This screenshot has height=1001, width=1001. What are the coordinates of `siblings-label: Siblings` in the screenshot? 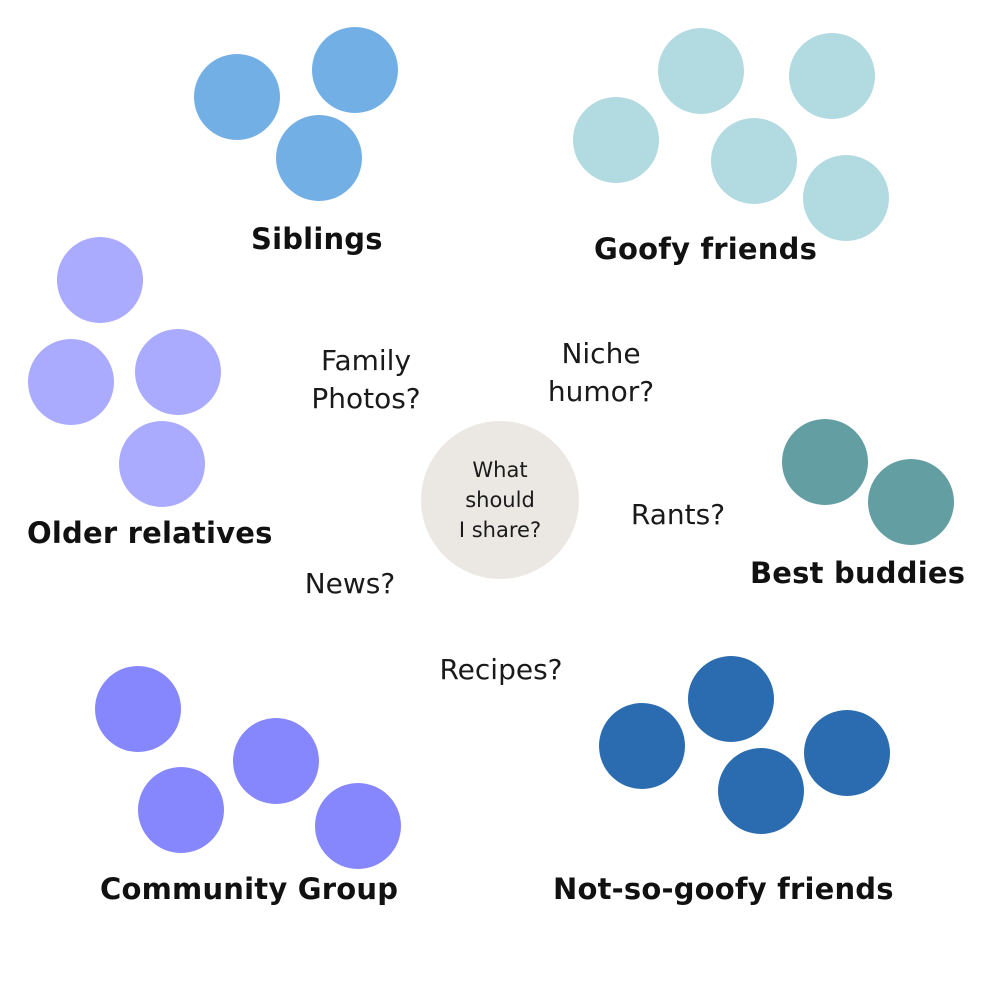 It's located at (317, 239).